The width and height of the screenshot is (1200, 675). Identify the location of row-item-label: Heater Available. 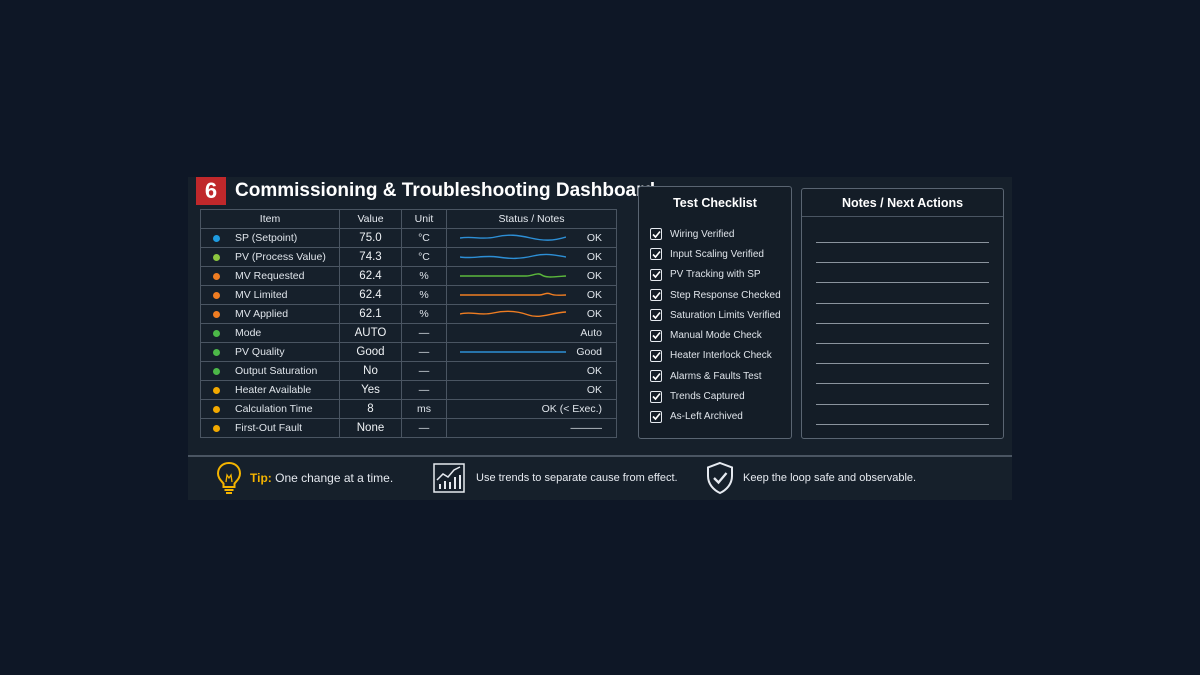
(273, 390).